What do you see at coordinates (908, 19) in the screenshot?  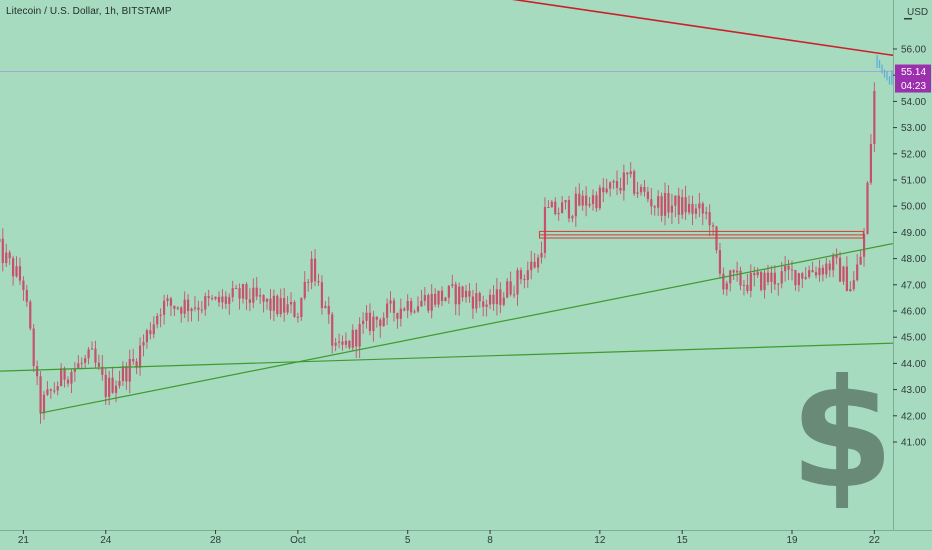 I see `axis-settings-icon` at bounding box center [908, 19].